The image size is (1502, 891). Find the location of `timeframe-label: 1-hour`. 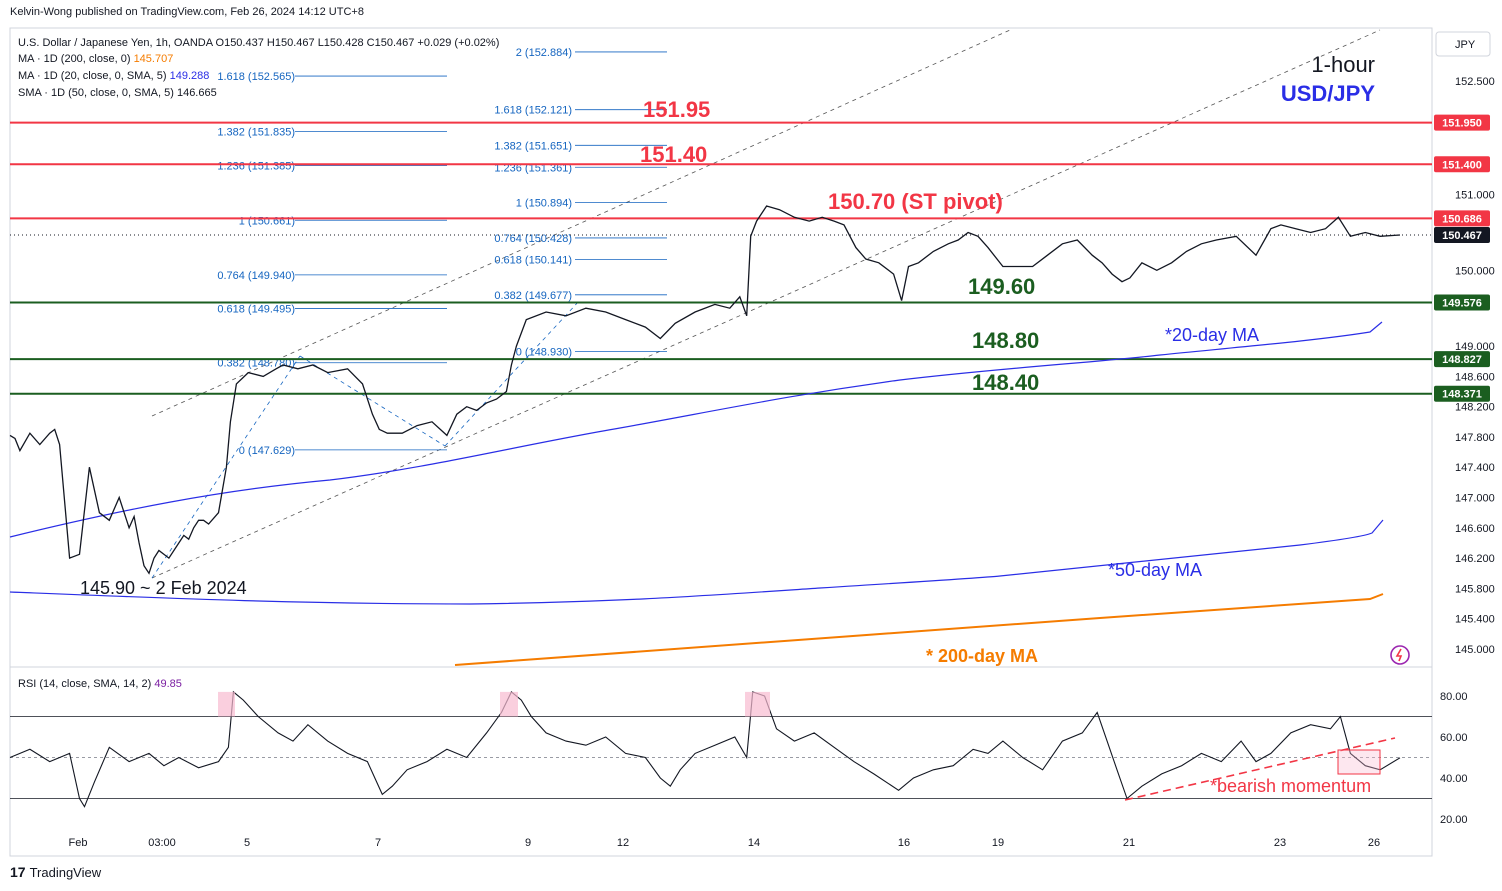

timeframe-label: 1-hour is located at coordinates (1343, 64).